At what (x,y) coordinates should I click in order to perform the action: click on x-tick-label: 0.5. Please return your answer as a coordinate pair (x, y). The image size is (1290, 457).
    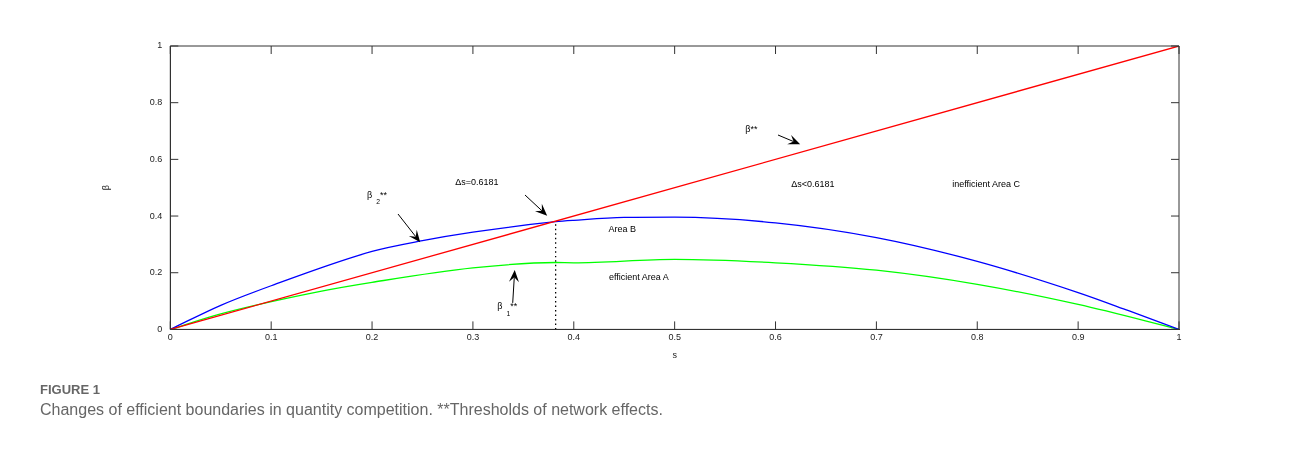
    Looking at the image, I should click on (674, 337).